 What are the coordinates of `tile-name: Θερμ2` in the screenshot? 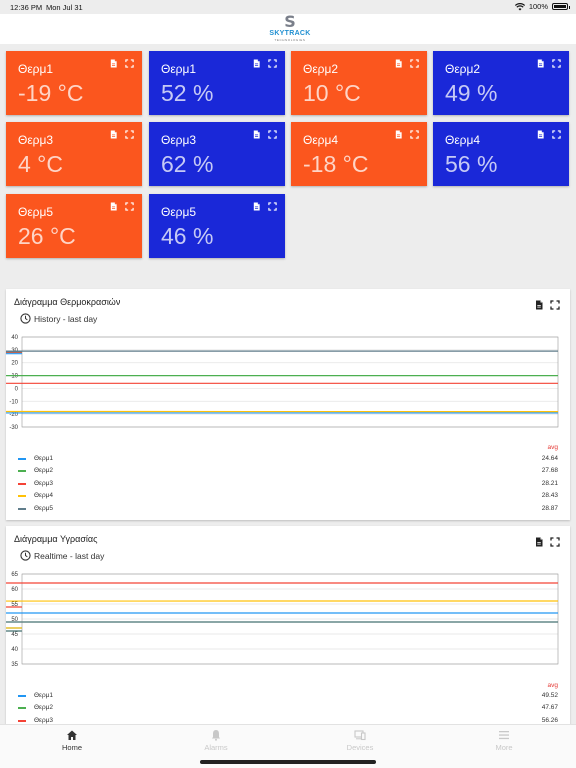 It's located at (463, 69).